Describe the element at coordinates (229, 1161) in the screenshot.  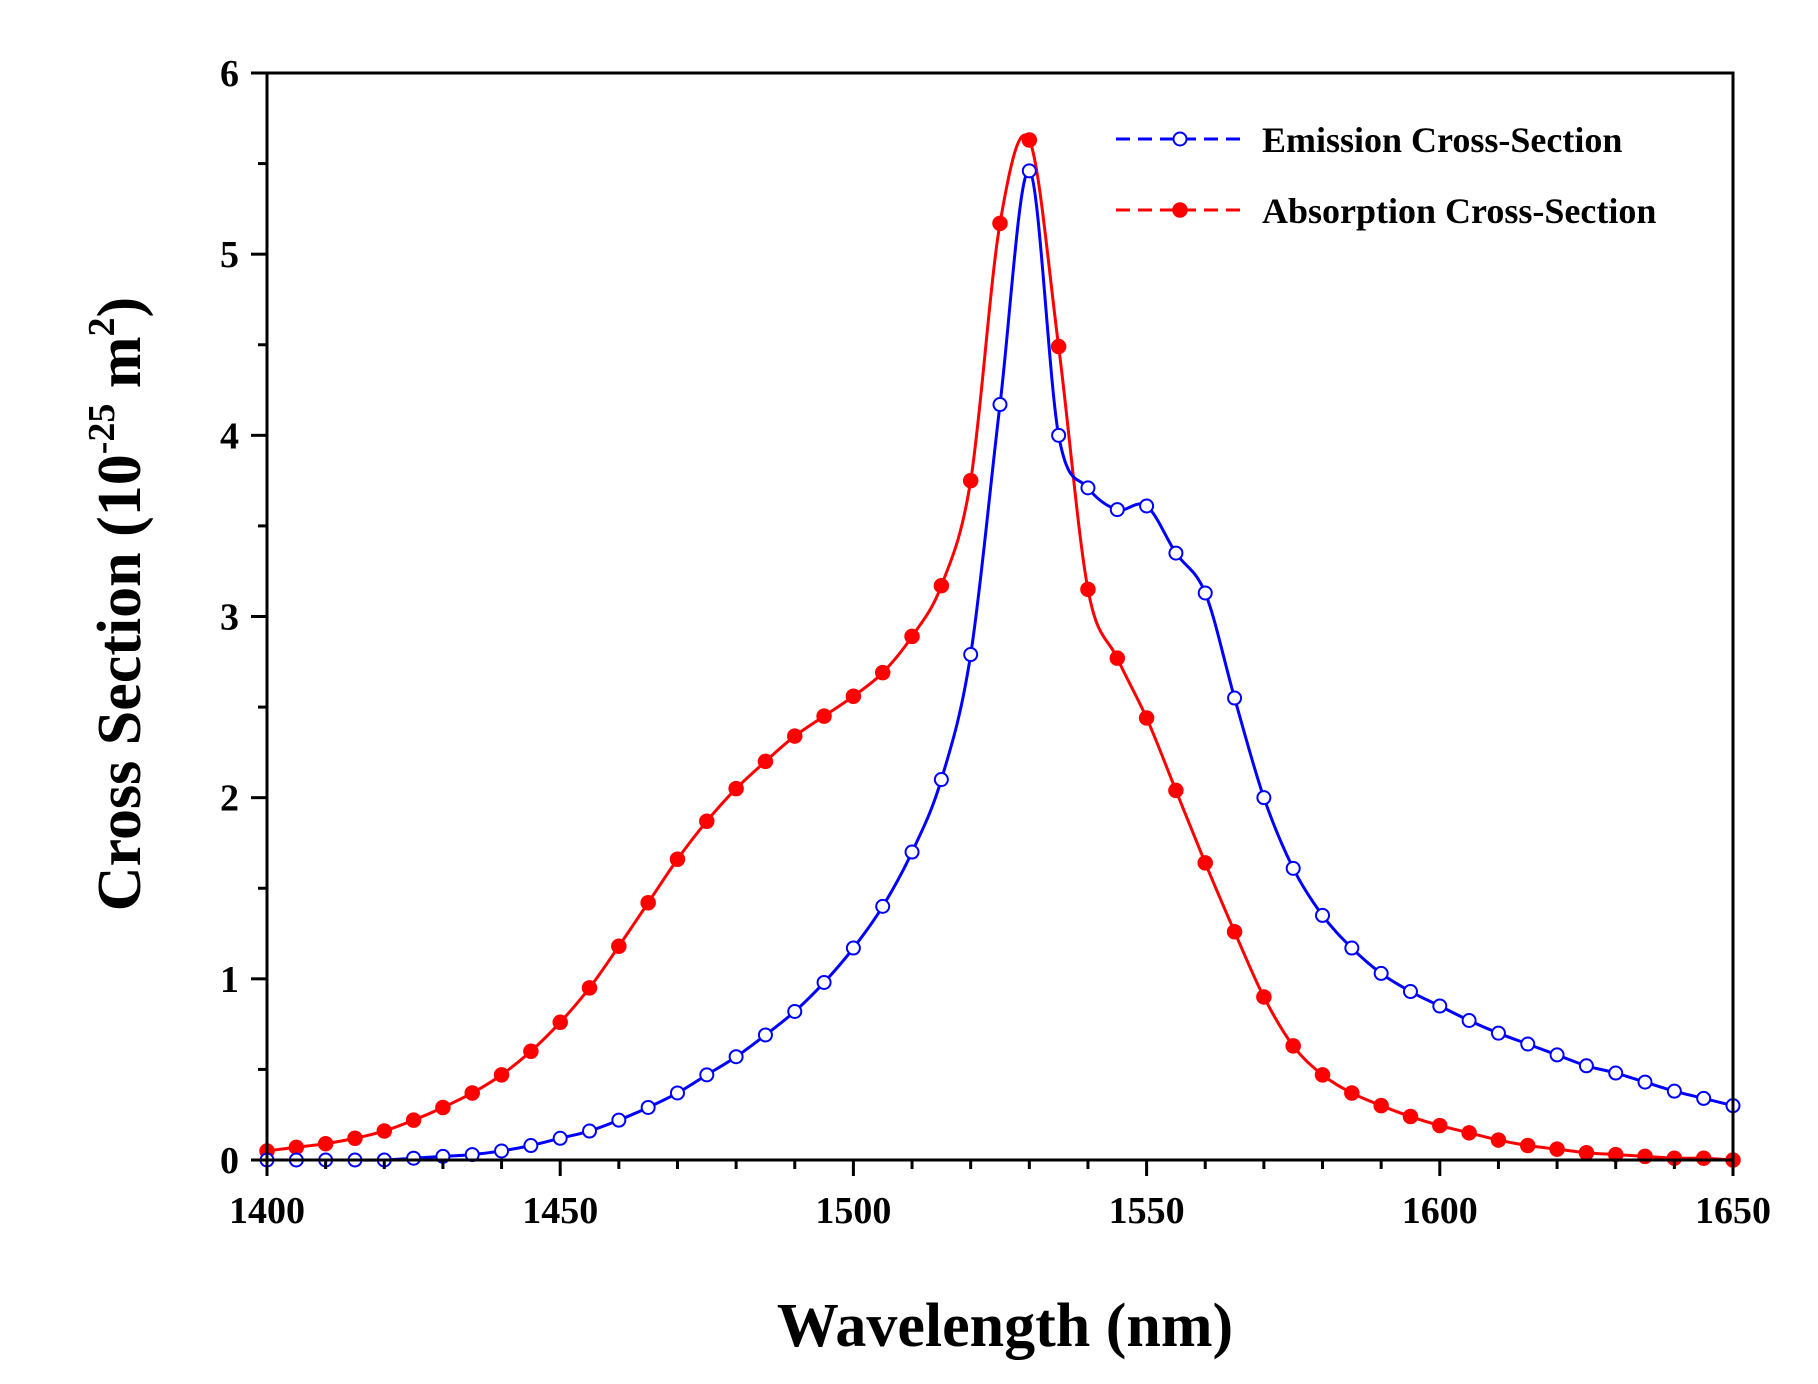
I see `y-tick-label: 0` at that location.